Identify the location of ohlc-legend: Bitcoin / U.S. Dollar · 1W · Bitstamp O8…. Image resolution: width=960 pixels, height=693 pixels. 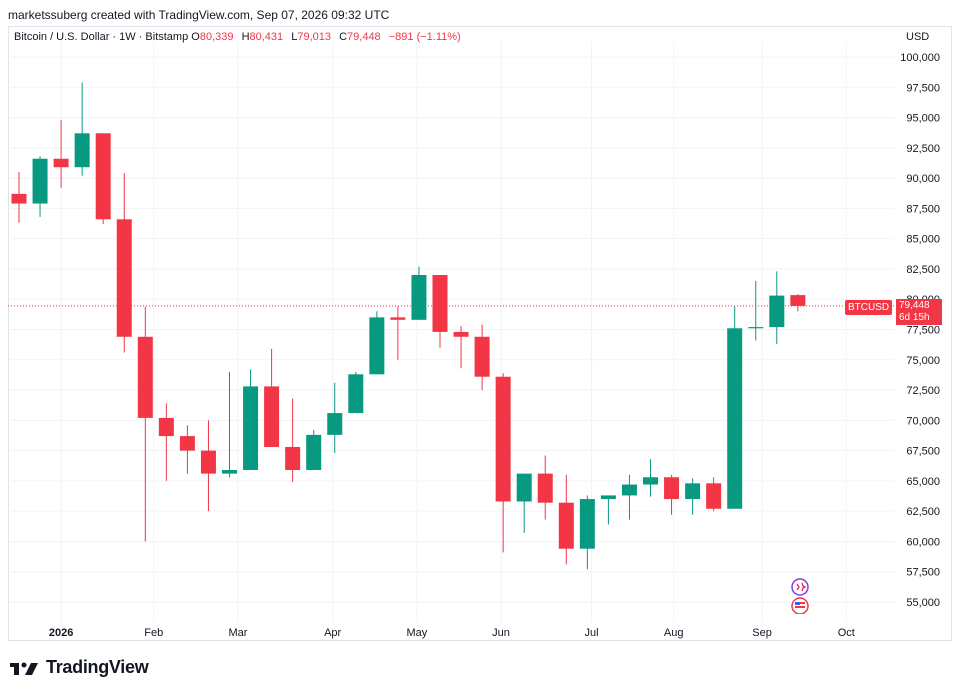
(240, 37).